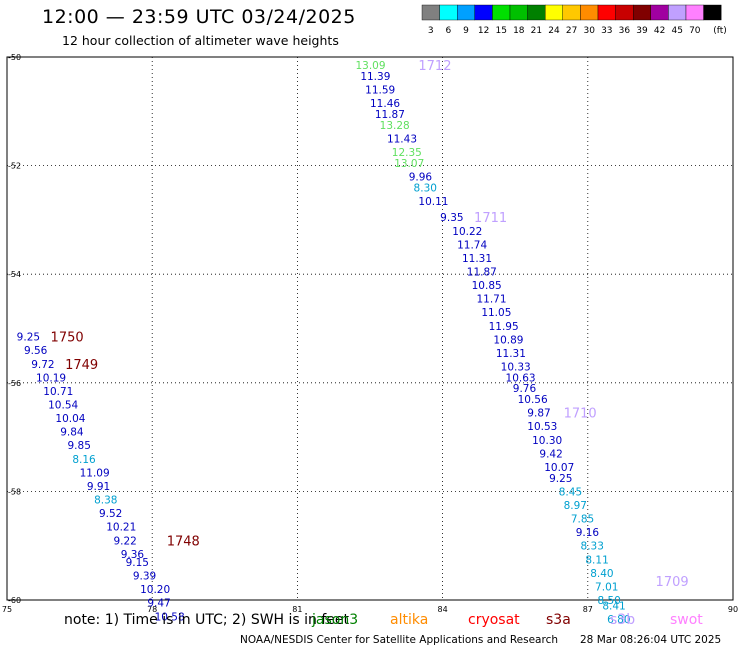 The image size is (740, 650). I want to click on legend-label: 15, so click(500, 31).